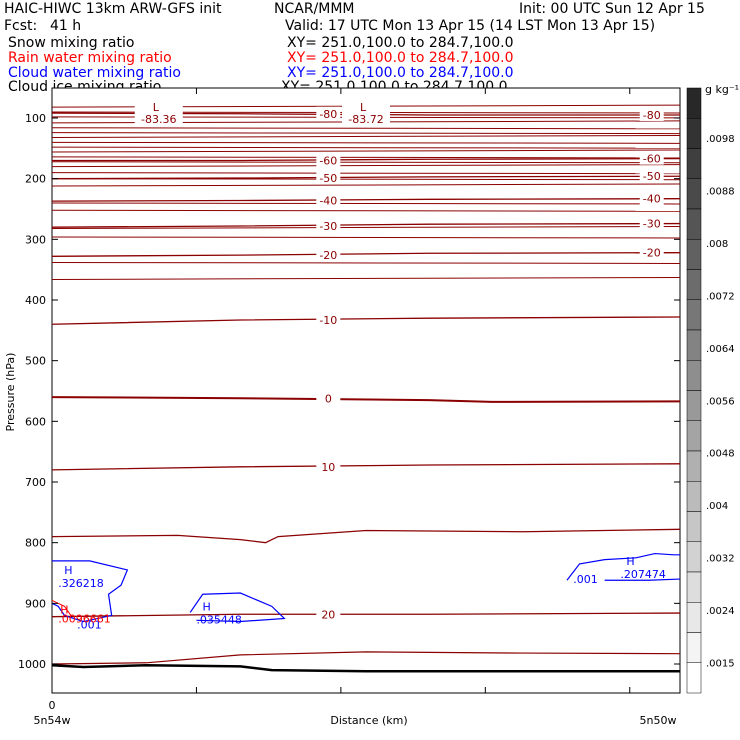 The image size is (740, 740). What do you see at coordinates (366, 399) in the screenshot?
I see `temperature-contour` at bounding box center [366, 399].